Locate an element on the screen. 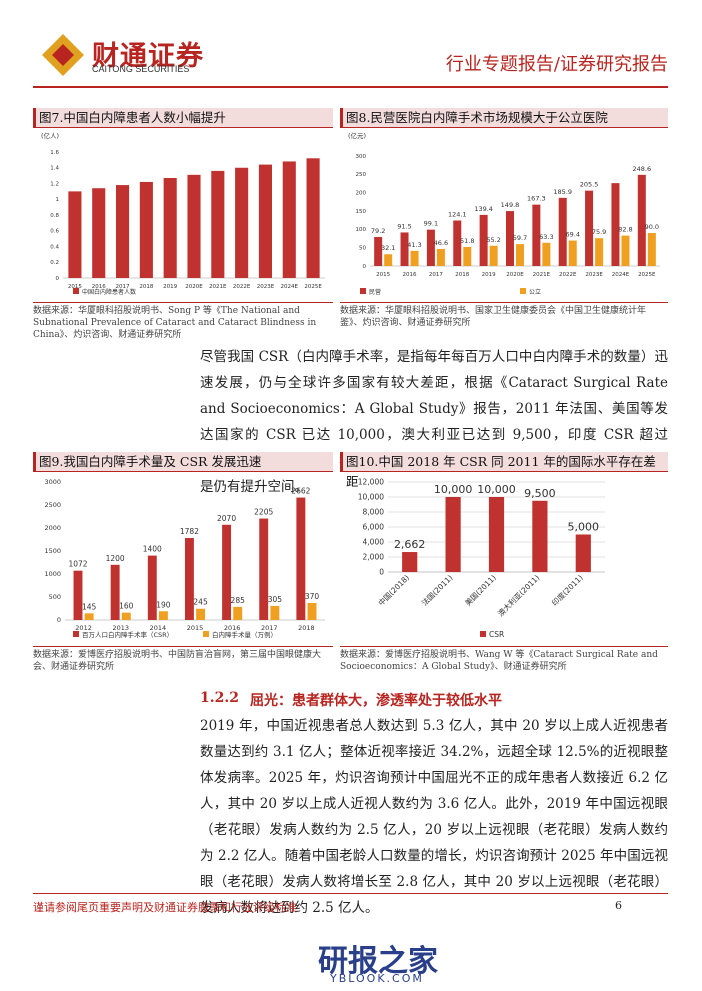  data-label: 245 is located at coordinates (200, 602).